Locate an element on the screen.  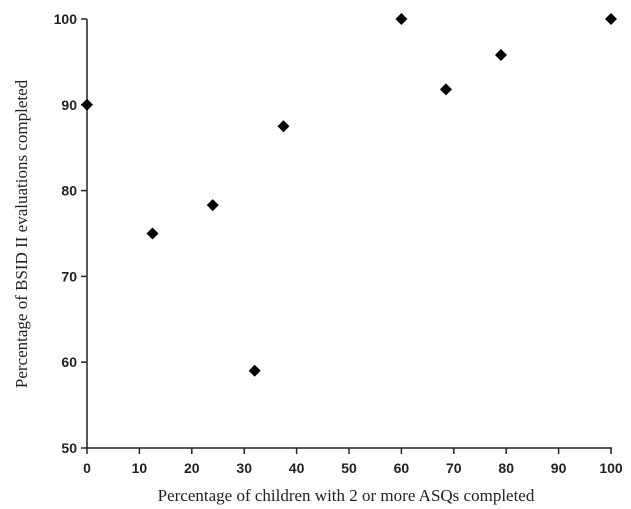
x-tick-label: 70 is located at coordinates (454, 468).